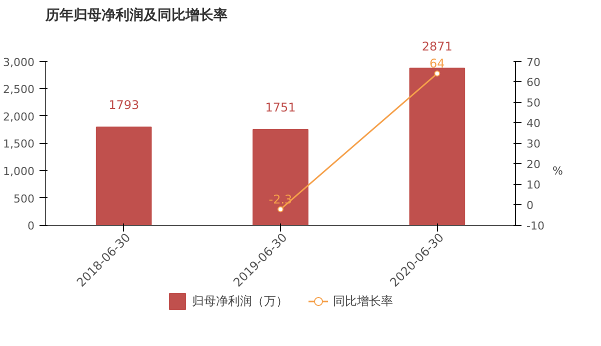 This screenshot has height=346, width=601. I want to click on y2-tick-label: 0, so click(530, 205).